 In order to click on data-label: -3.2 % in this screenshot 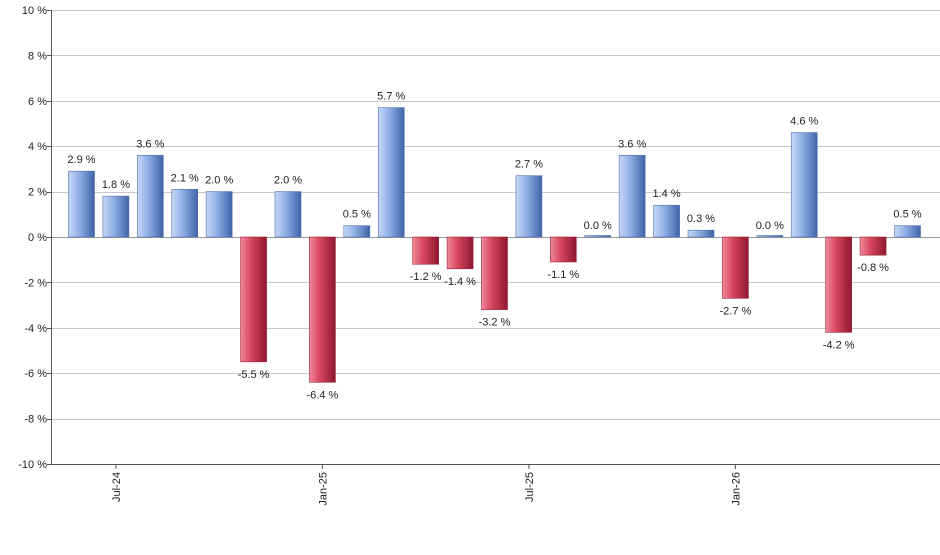, I will do `click(495, 323)`.